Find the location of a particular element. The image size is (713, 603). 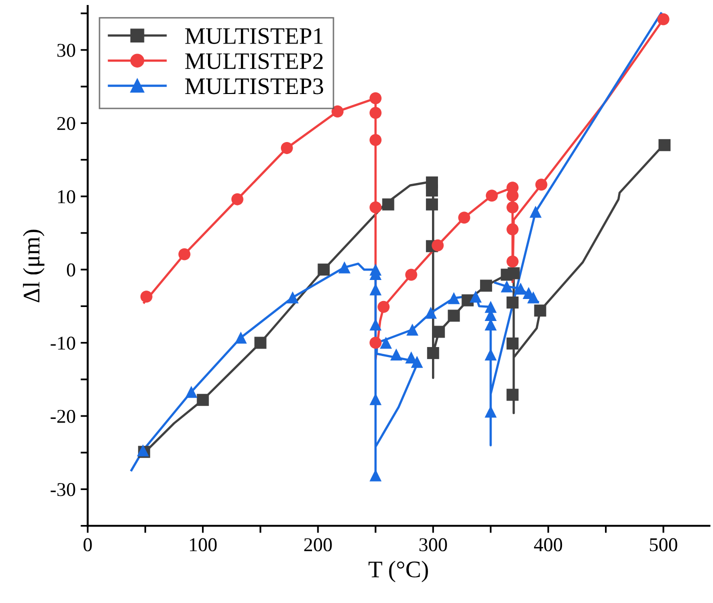

y-tick-label: 10 is located at coordinates (67, 197).